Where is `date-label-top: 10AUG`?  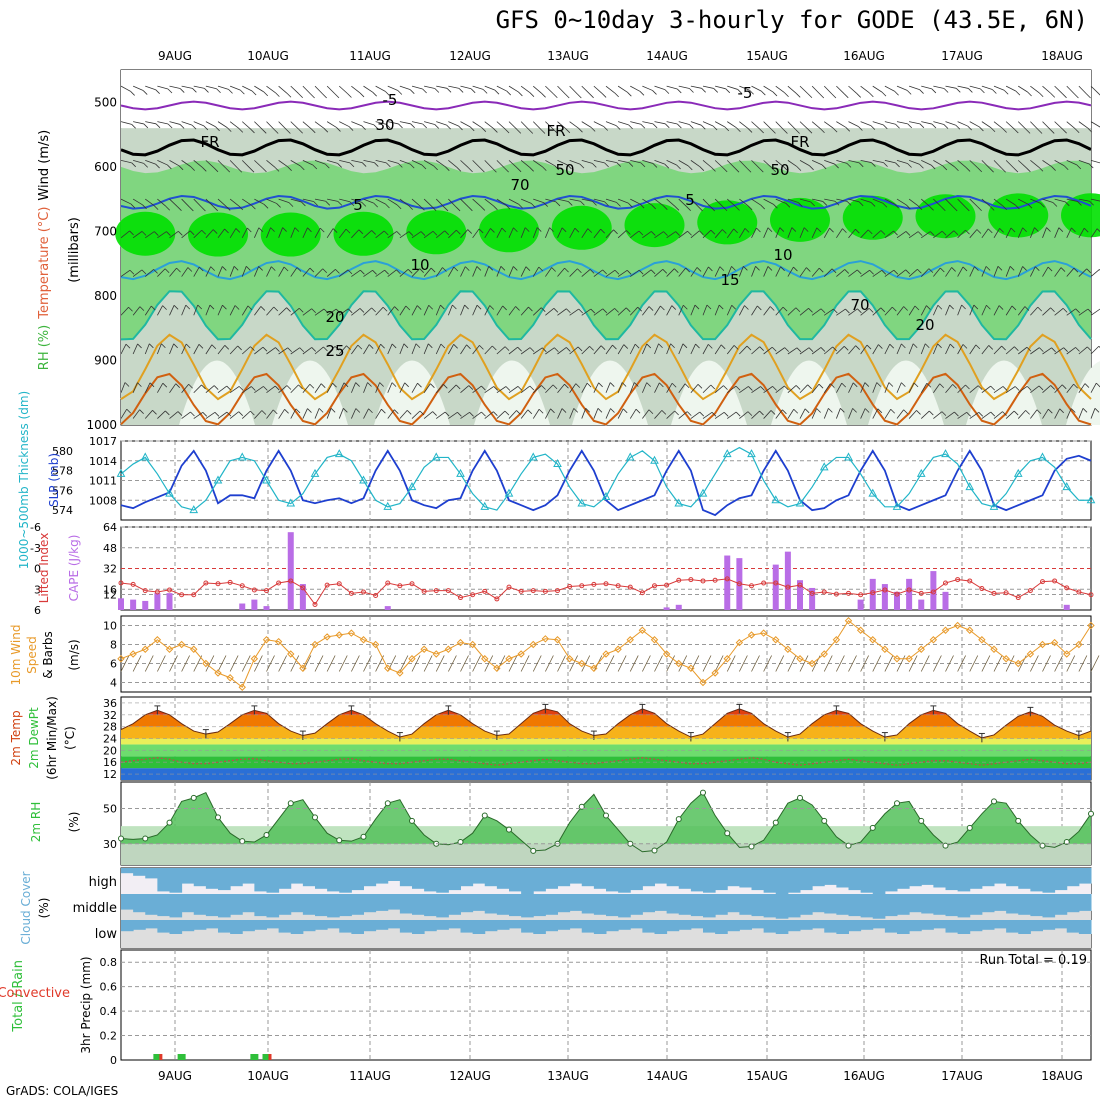
date-label-top: 10AUG is located at coordinates (268, 56).